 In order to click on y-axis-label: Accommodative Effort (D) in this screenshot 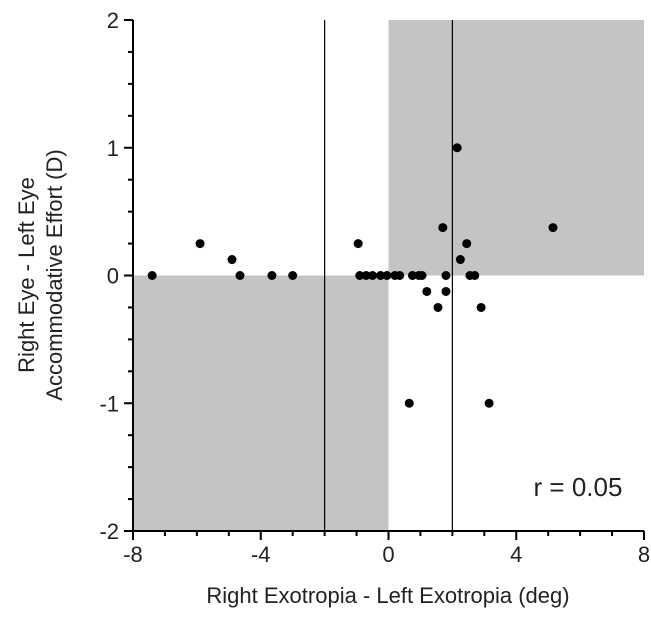, I will do `click(54, 274)`.